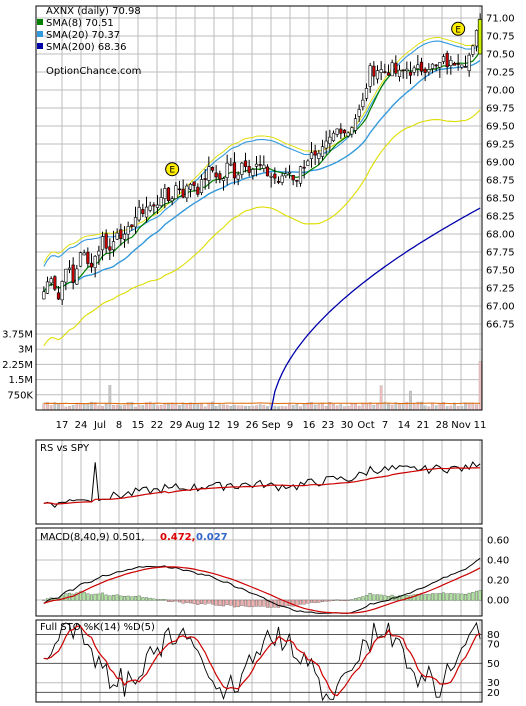 This screenshot has width=526, height=706. What do you see at coordinates (40, 46) in the screenshot?
I see `legend-swatch` at bounding box center [40, 46].